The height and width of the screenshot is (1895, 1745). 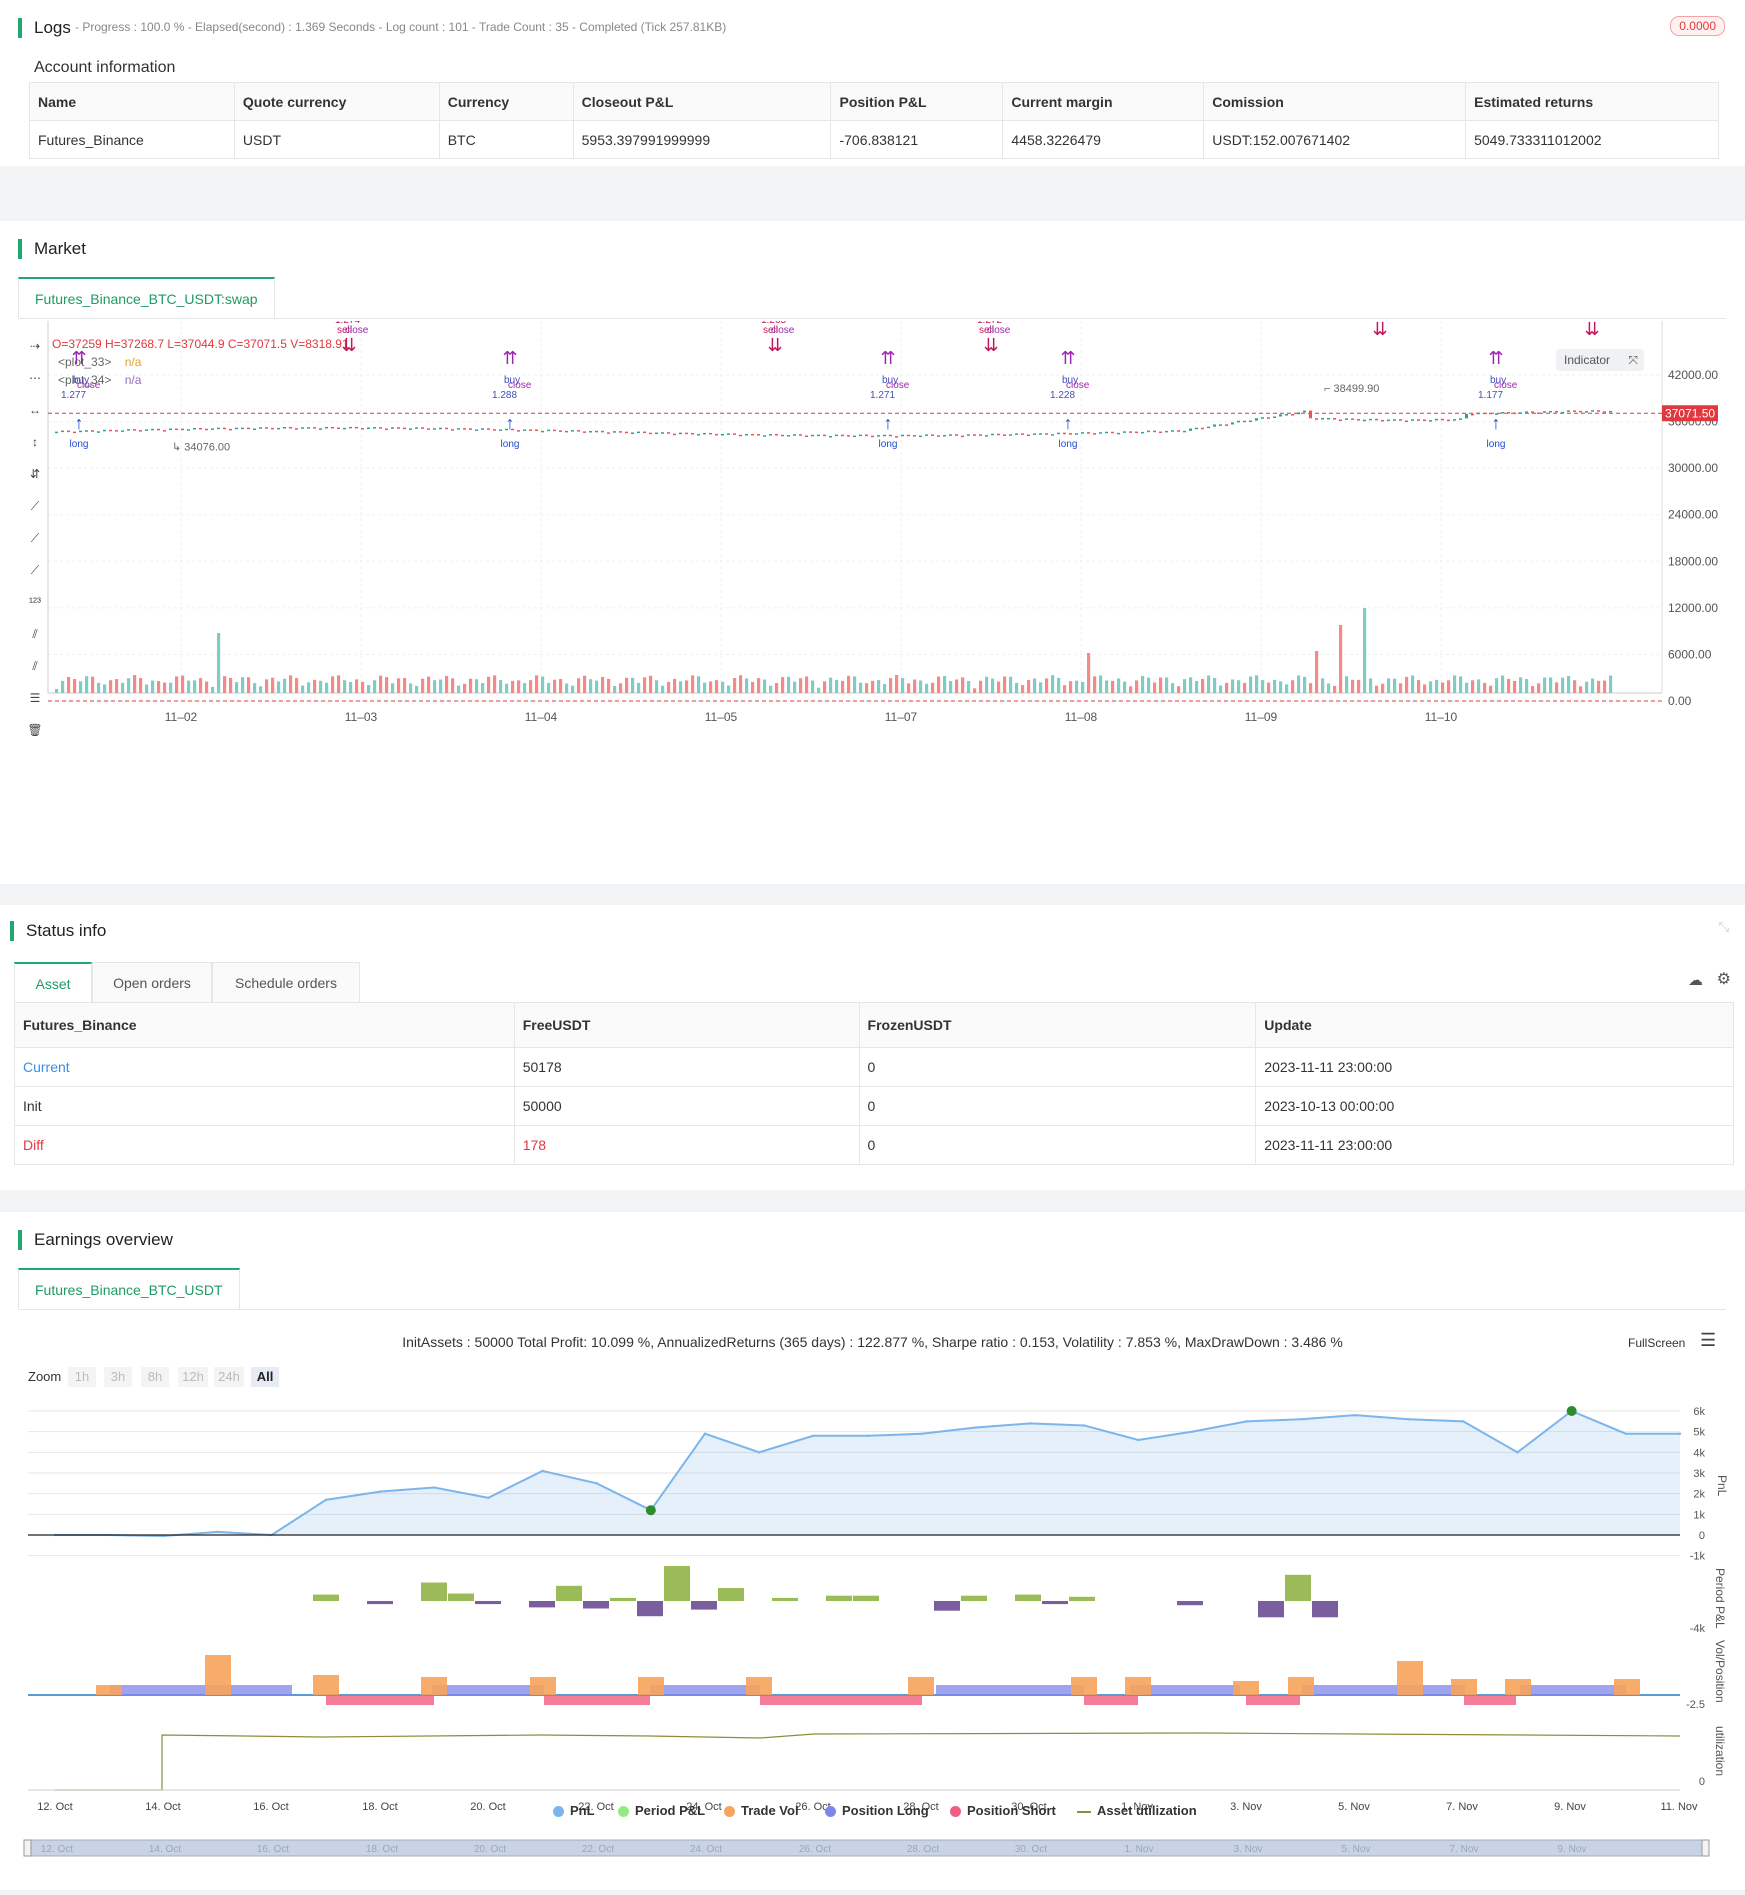 I want to click on buy-label: buy, so click(x=81, y=380).